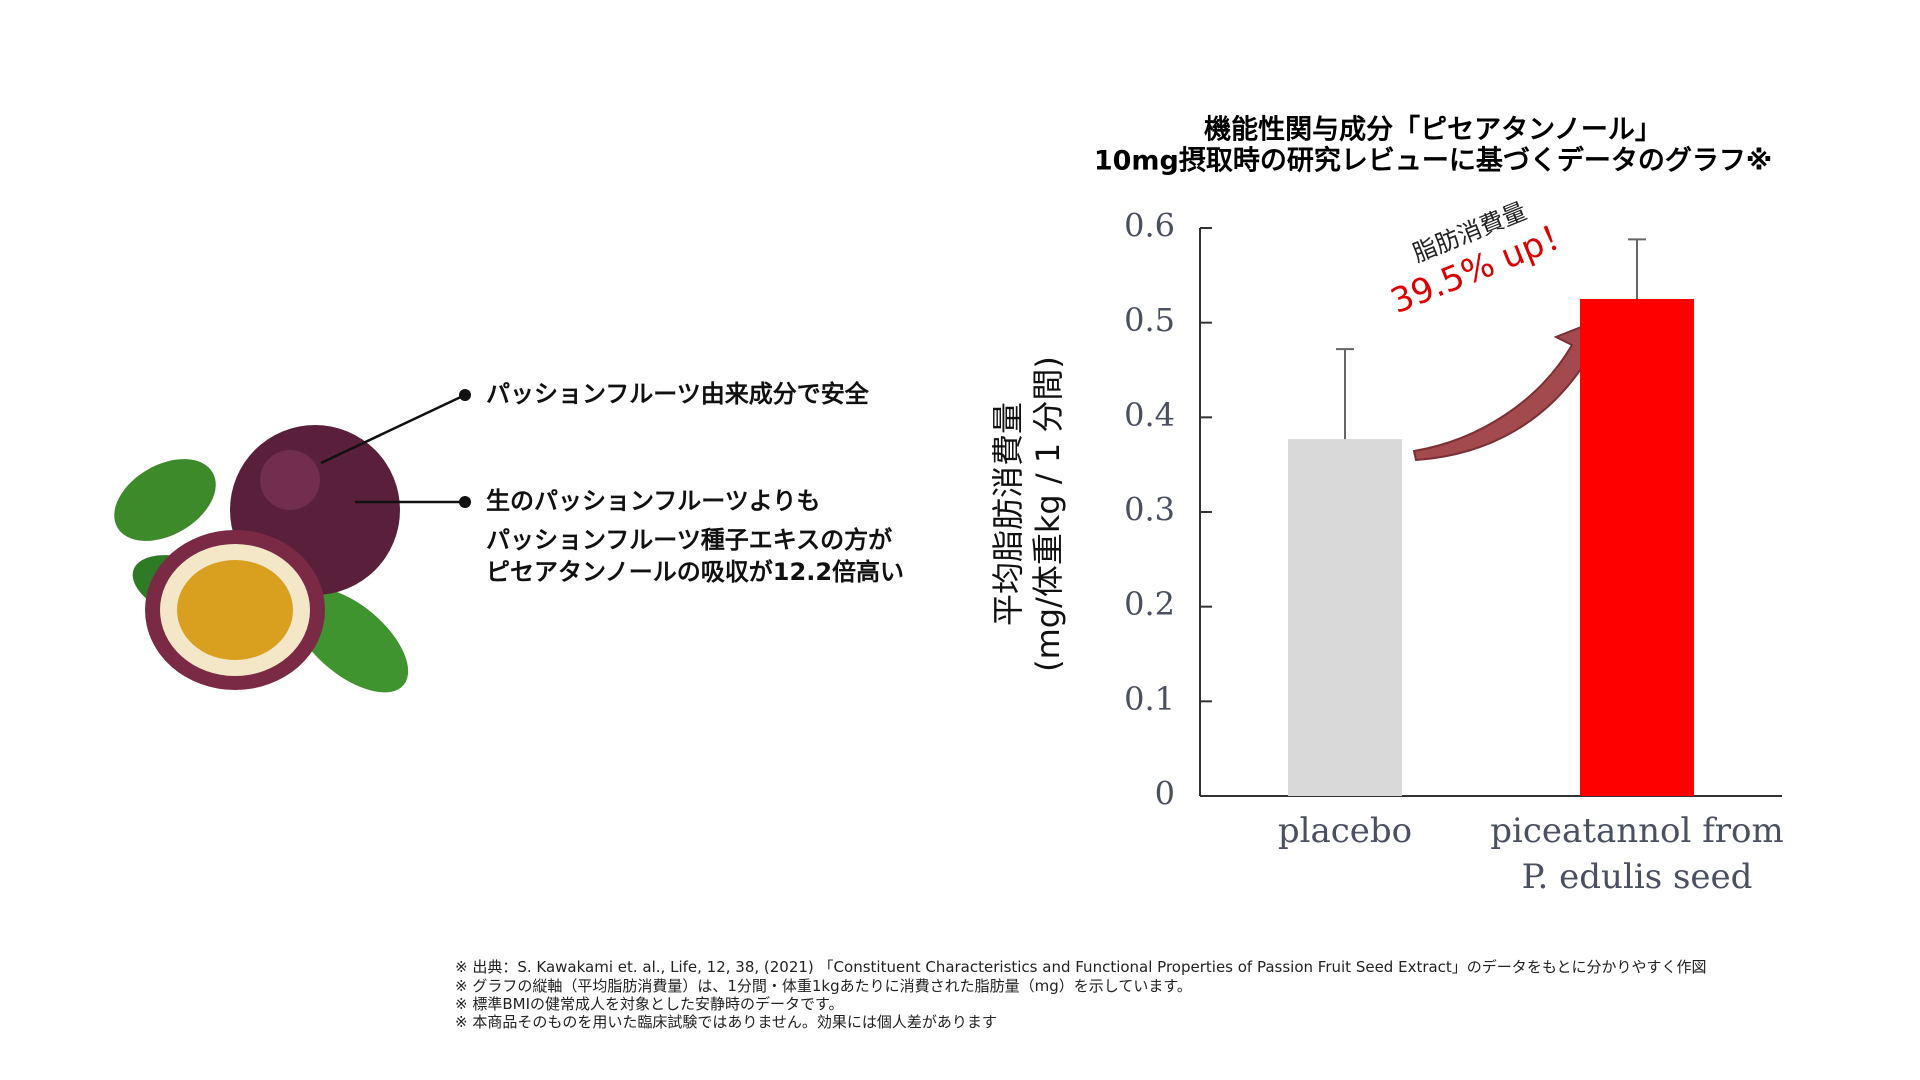 The image size is (1920, 1080). I want to click on arrow, so click(1509, 389).